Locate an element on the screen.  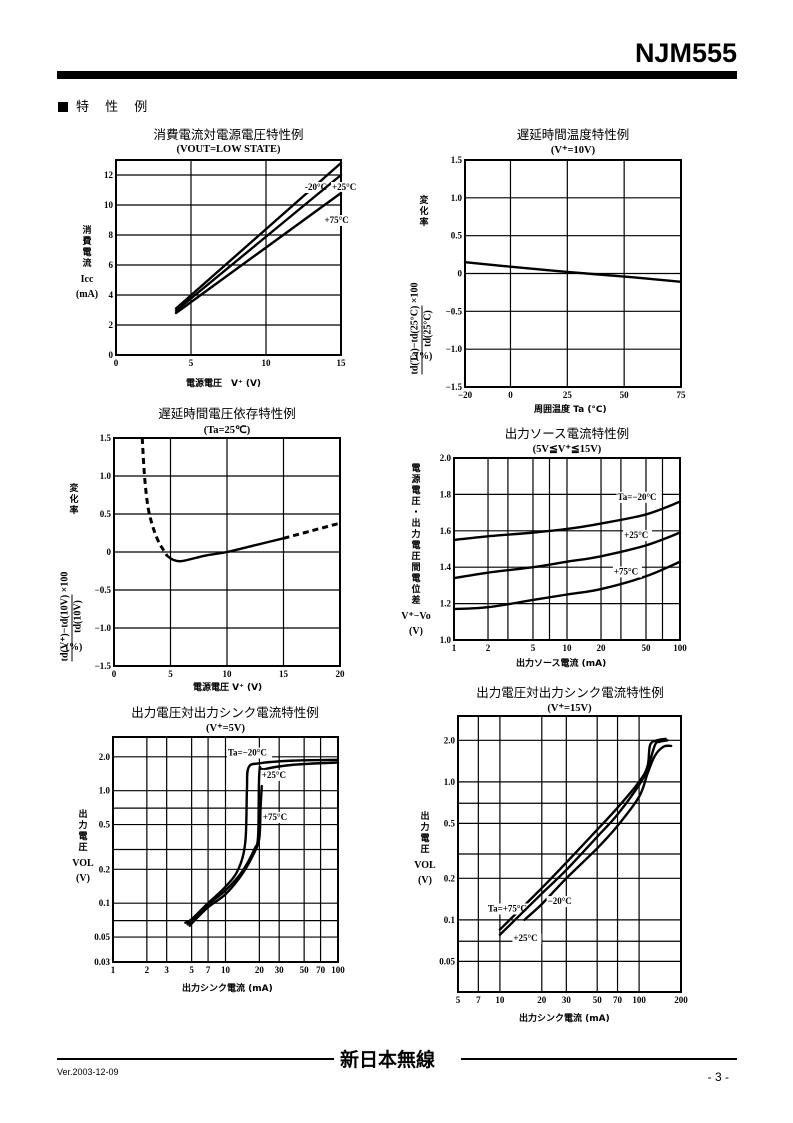
x-tick-label: 200 is located at coordinates (681, 1000).